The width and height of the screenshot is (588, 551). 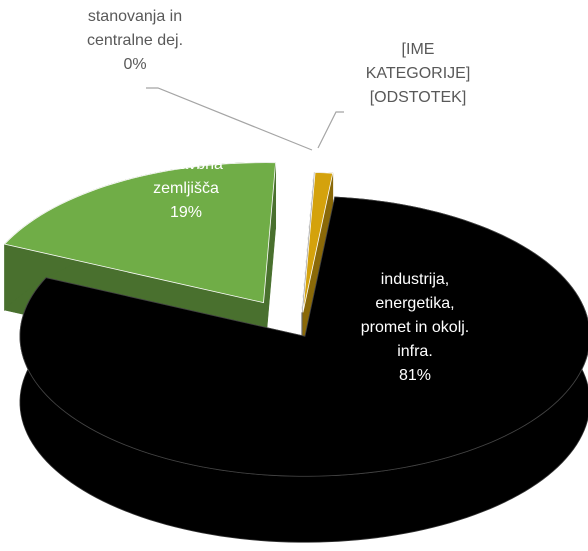 What do you see at coordinates (135, 28) in the screenshot?
I see `category-label: stanovanja in centralne dej.` at bounding box center [135, 28].